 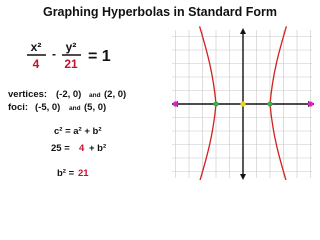 What do you see at coordinates (36, 64) in the screenshot?
I see `x-denominator: 4` at bounding box center [36, 64].